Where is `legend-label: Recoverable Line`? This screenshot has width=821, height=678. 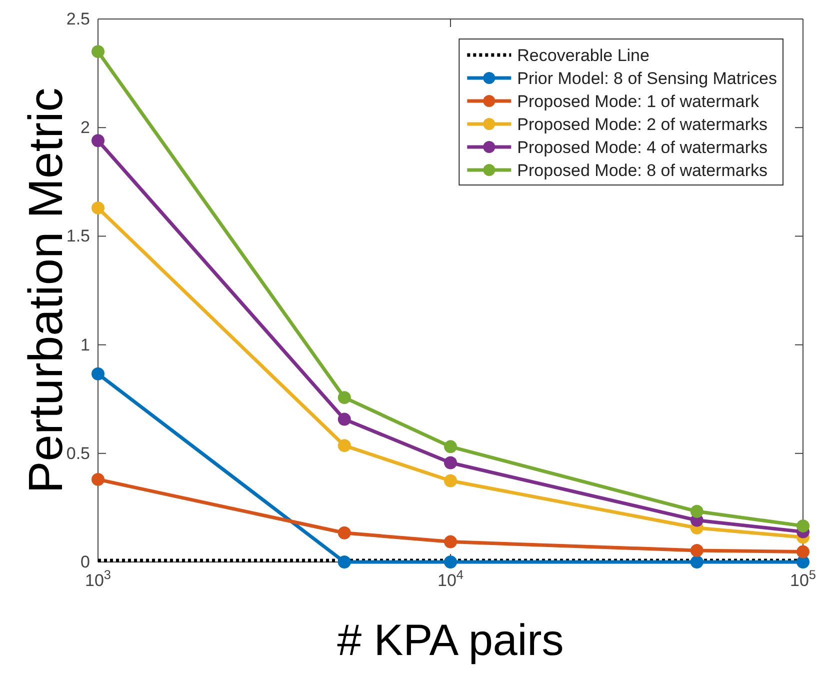 legend-label: Recoverable Line is located at coordinates (583, 55).